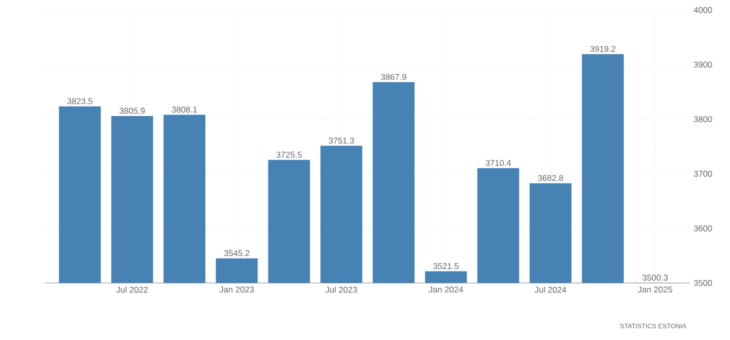 Image resolution: width=730 pixels, height=340 pixels. I want to click on y-tick-label: 3800, so click(703, 119).